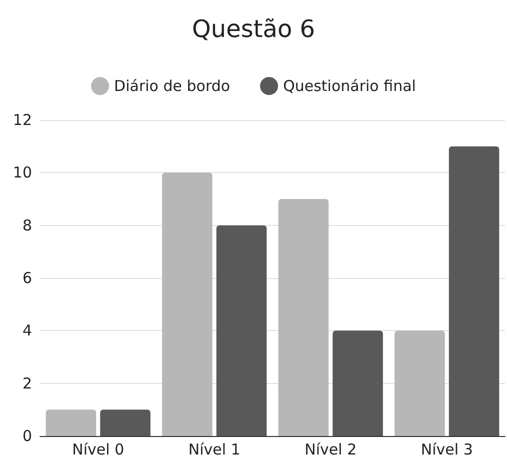 This screenshot has width=507, height=466. What do you see at coordinates (214, 449) in the screenshot?
I see `x-tick-label: Nível 1` at bounding box center [214, 449].